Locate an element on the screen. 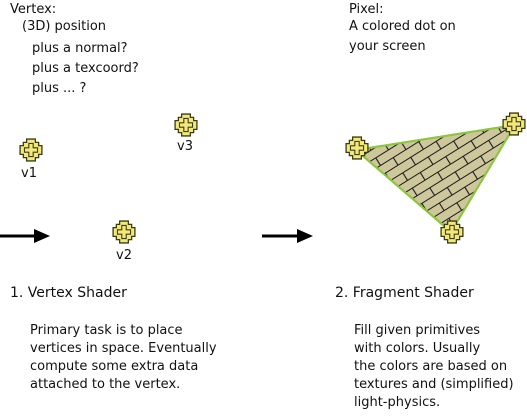  vertex-marker-icon-tri-right is located at coordinates (514, 124).